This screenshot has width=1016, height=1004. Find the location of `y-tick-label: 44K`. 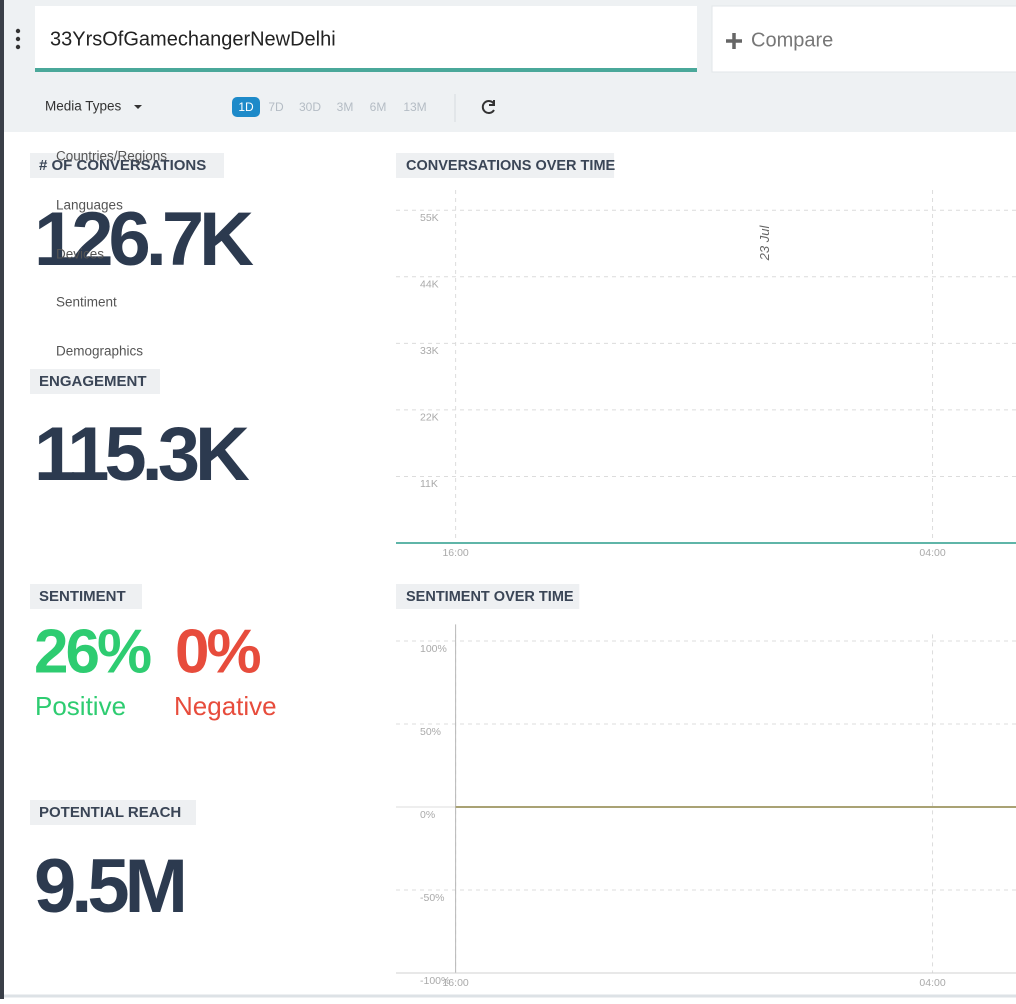

y-tick-label: 44K is located at coordinates (429, 285).